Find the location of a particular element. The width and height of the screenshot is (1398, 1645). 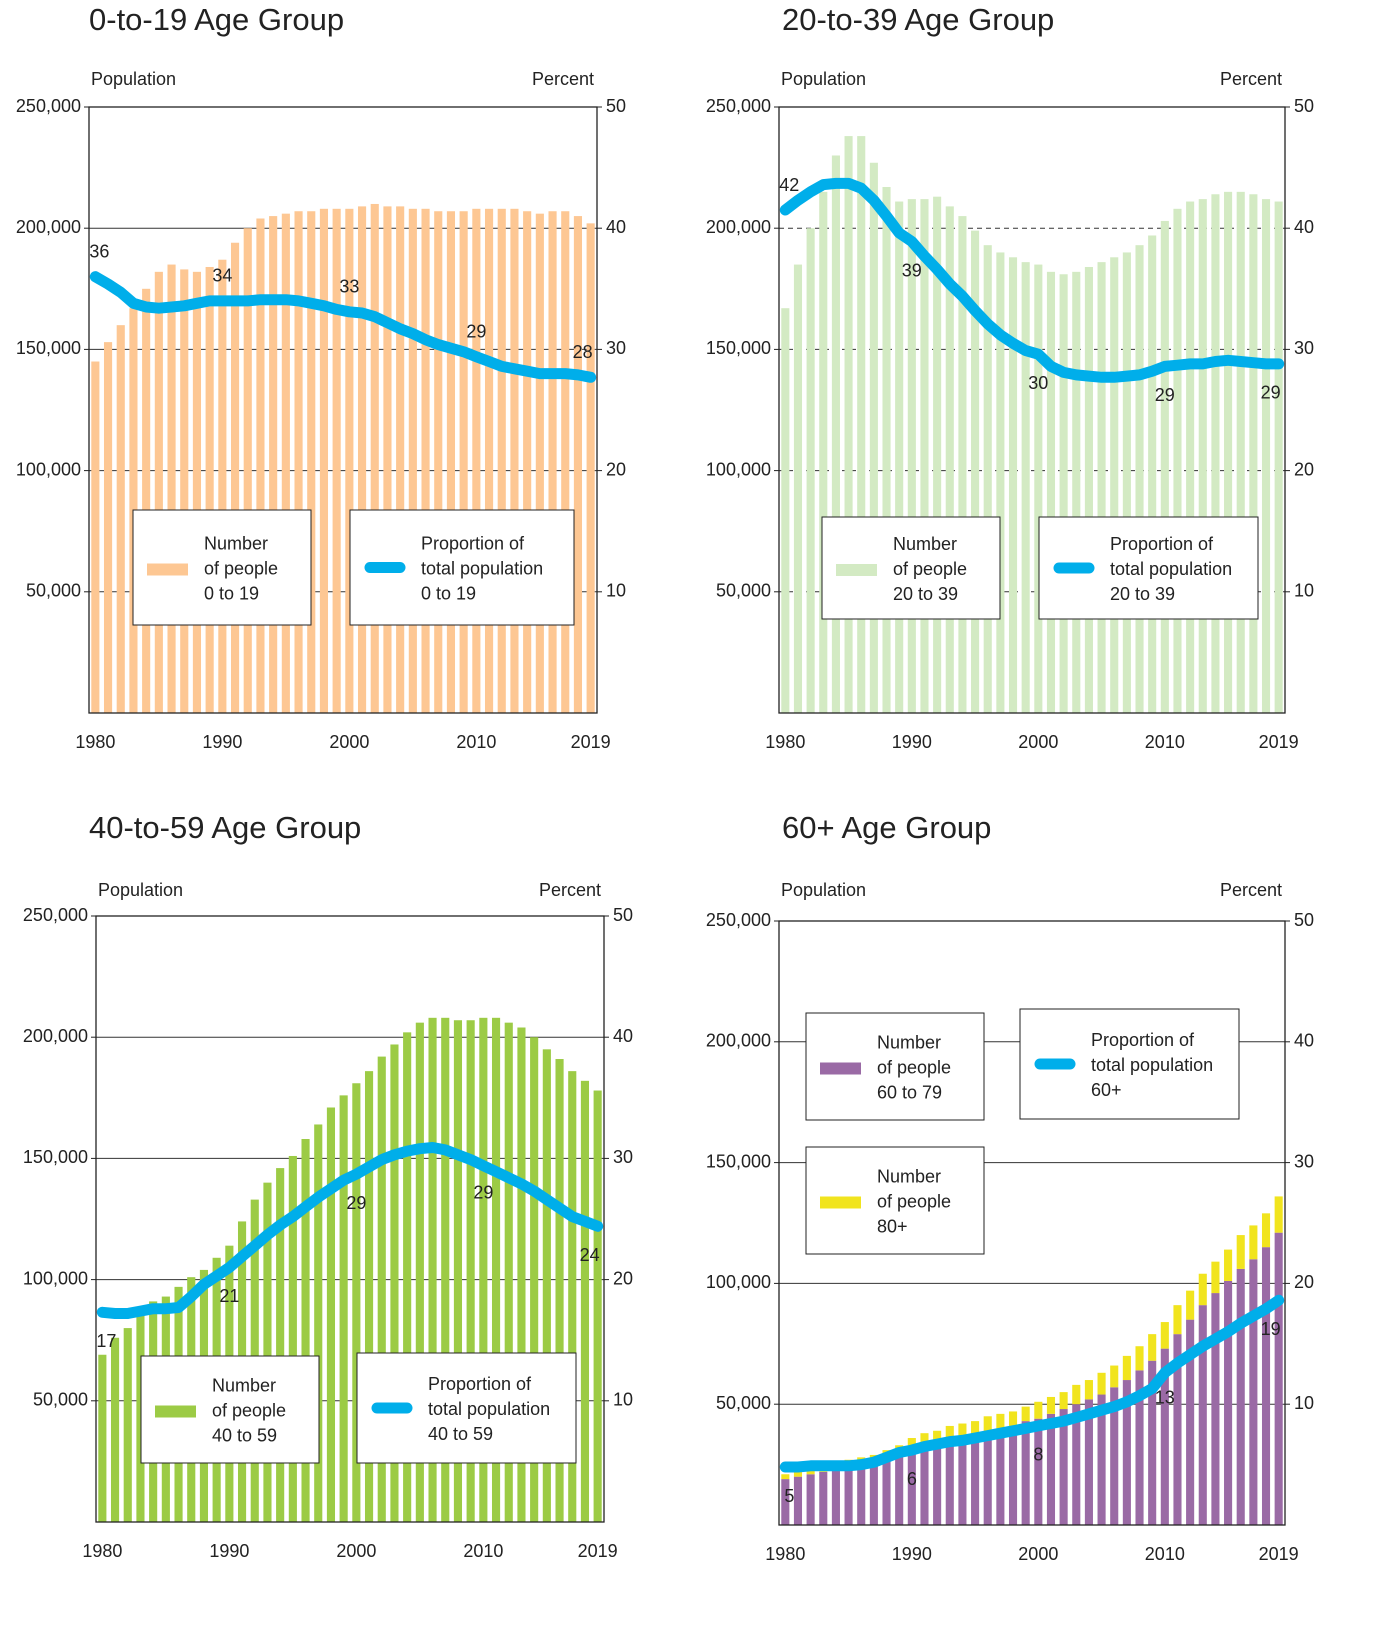

y2-tick-label: 50 is located at coordinates (1304, 106).